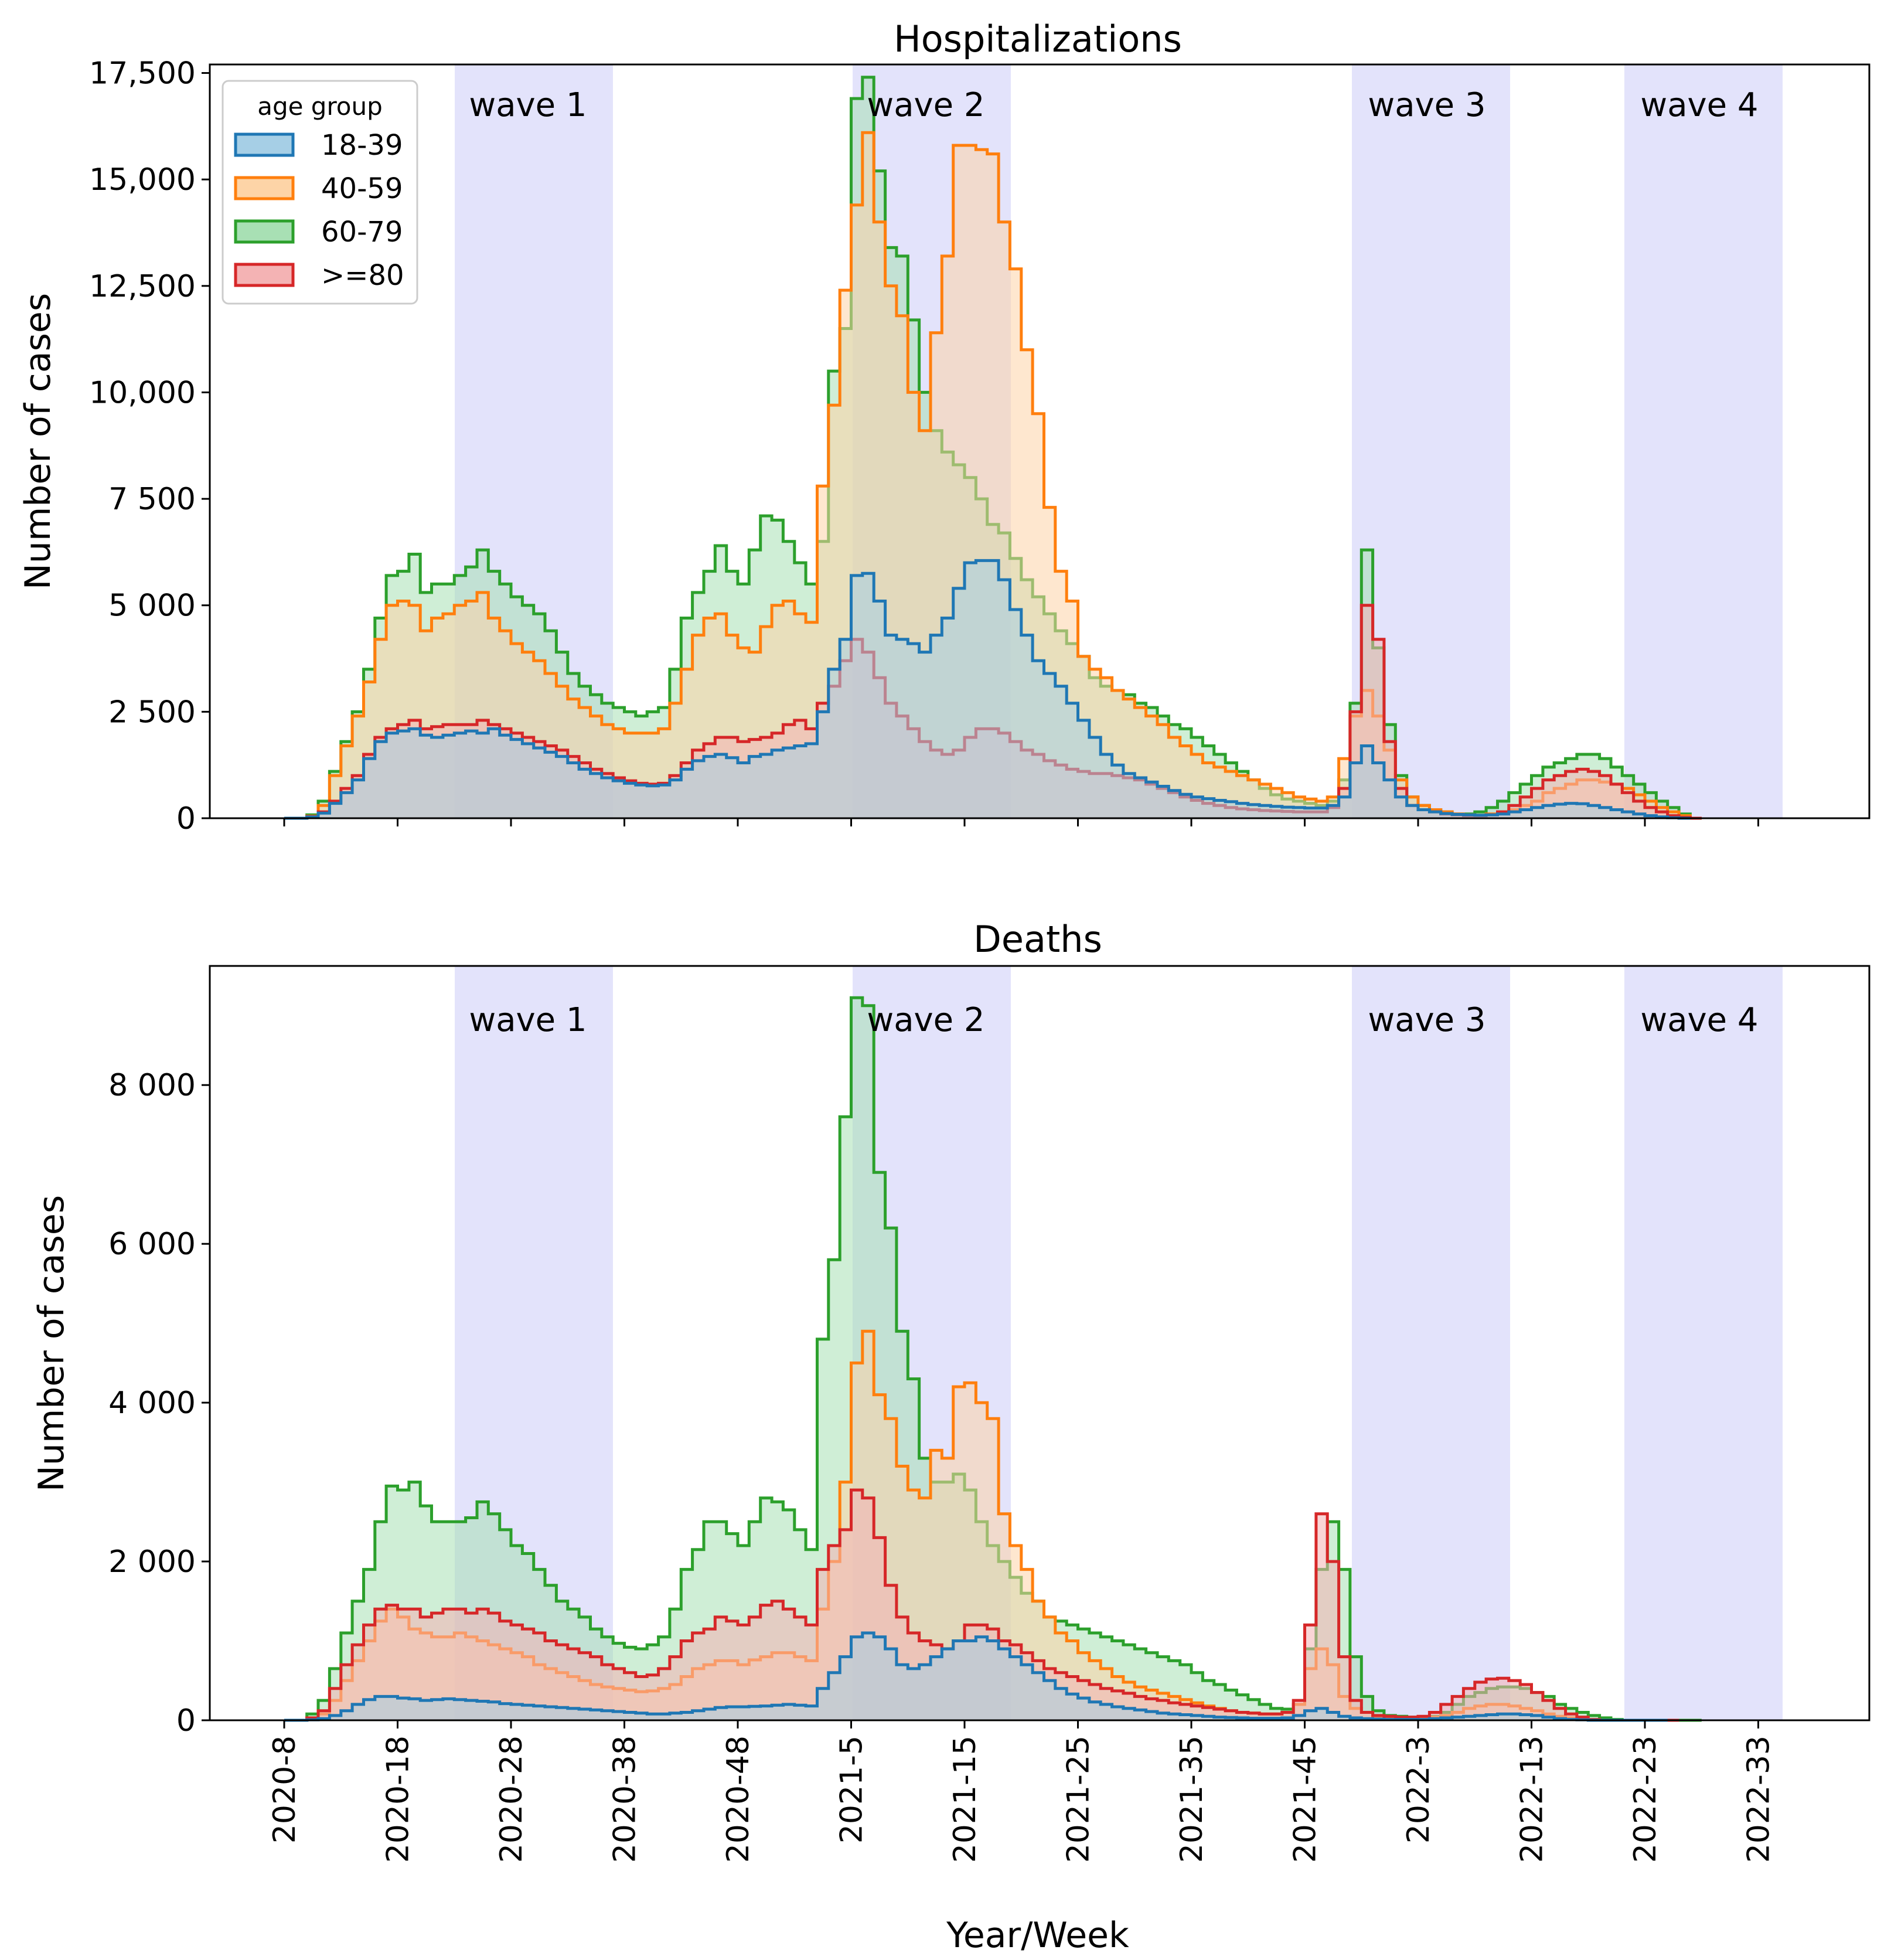 This screenshot has width=1891, height=1960. What do you see at coordinates (51, 1343) in the screenshot?
I see `deaths-y-label: Number of cases` at bounding box center [51, 1343].